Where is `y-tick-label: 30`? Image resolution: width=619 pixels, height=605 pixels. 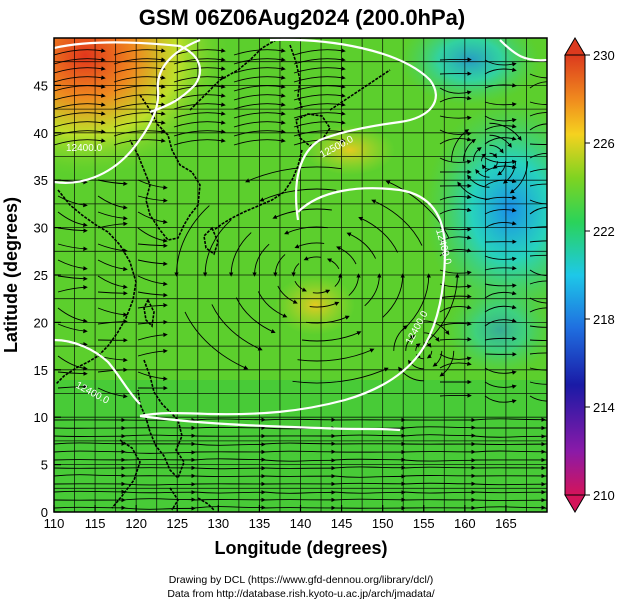
y-tick-label: 30 is located at coordinates (41, 228).